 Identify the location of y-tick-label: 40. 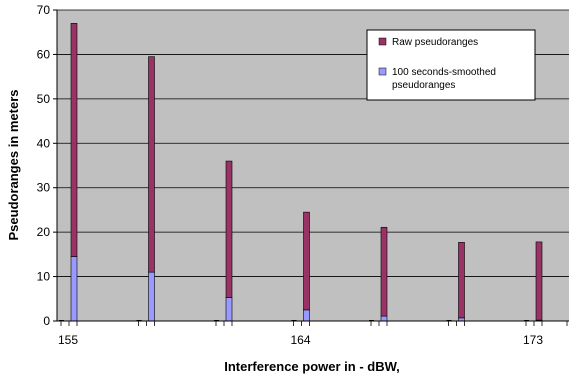
(44, 143).